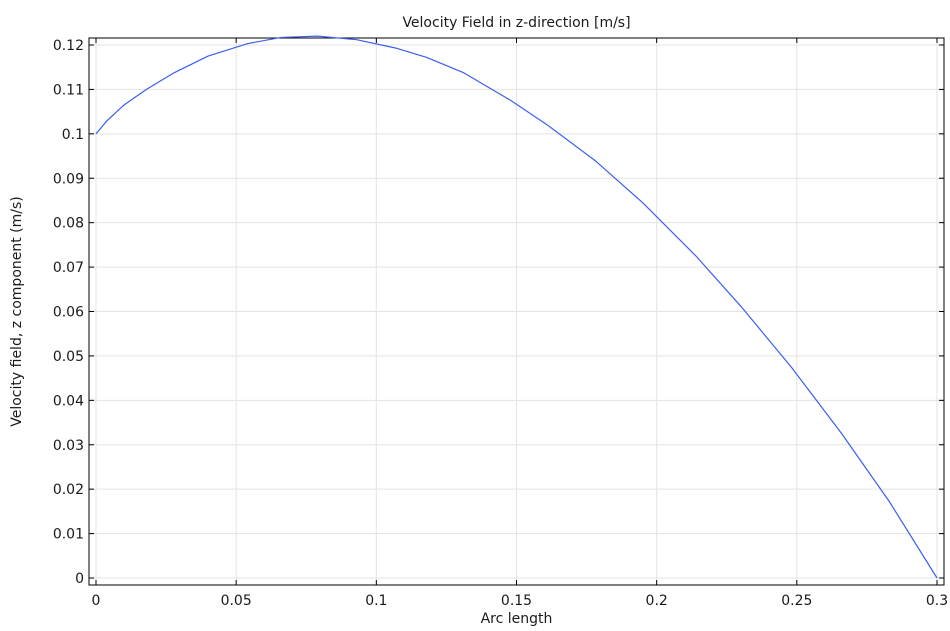  Describe the element at coordinates (68, 268) in the screenshot. I see `y-tick-label: 0.07` at that location.